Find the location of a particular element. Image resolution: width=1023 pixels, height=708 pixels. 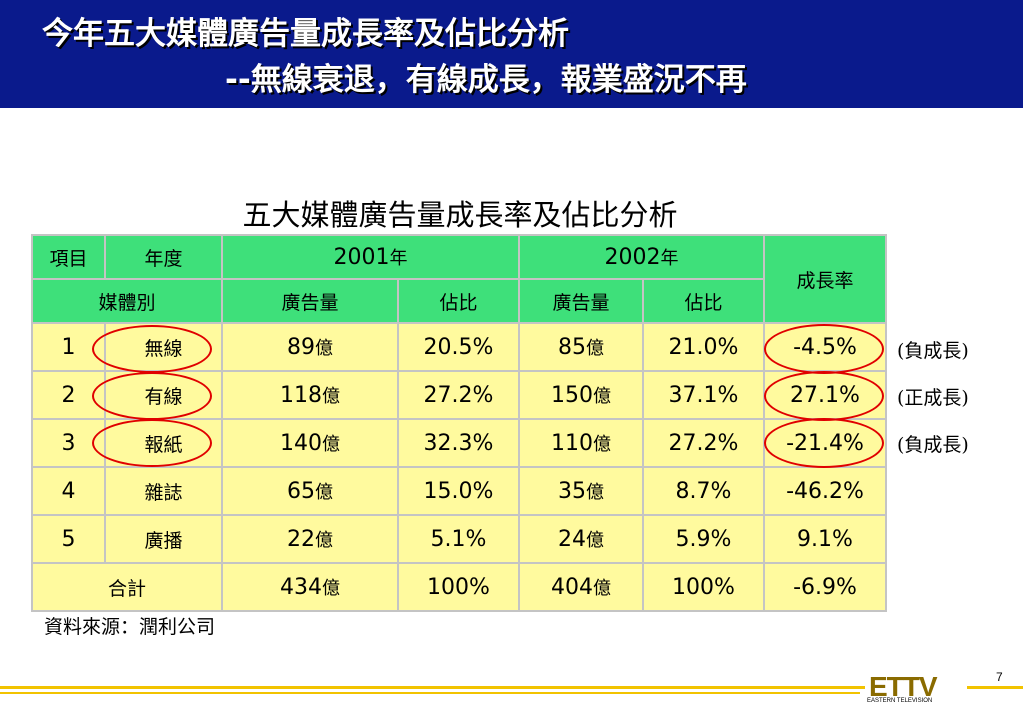

row-volume-2001: 89億 is located at coordinates (310, 347).